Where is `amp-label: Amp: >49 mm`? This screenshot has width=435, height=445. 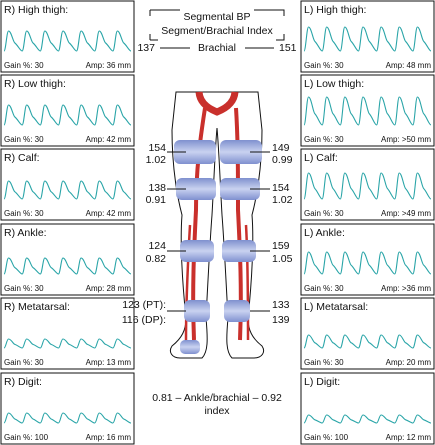
amp-label: Amp: >49 mm is located at coordinates (406, 213).